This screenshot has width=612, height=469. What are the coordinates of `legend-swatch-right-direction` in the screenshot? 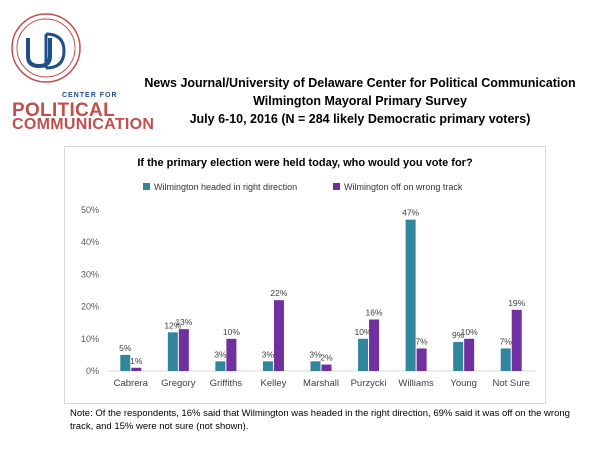 It's located at (146, 186).